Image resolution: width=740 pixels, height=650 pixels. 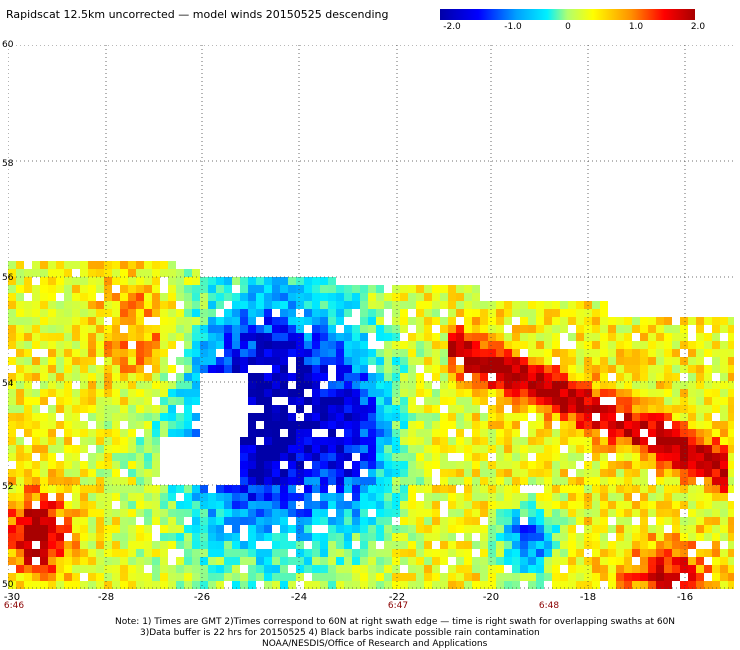 What do you see at coordinates (452, 27) in the screenshot?
I see `colorbar-label: -2.0` at bounding box center [452, 27].